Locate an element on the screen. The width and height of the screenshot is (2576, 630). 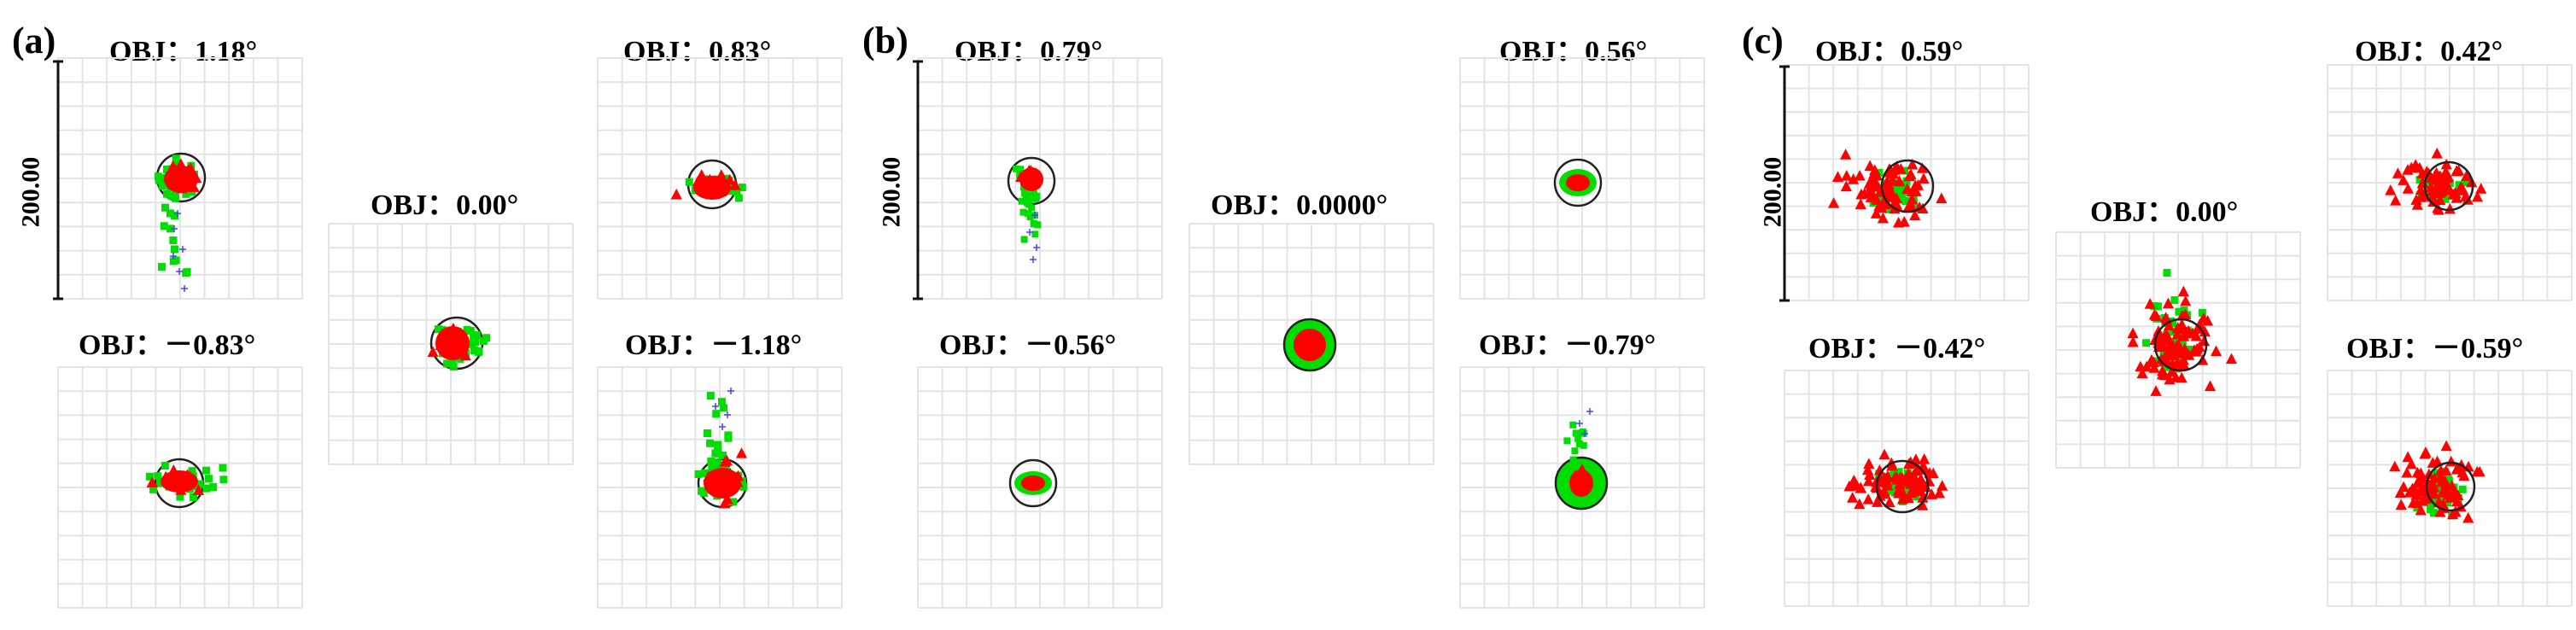
spot-b-3-red is located at coordinates (1578, 182).